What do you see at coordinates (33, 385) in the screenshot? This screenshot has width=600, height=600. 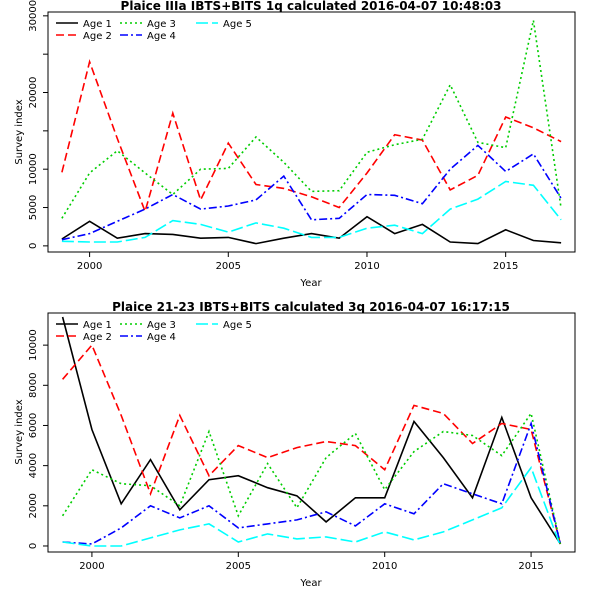 I see `y-tick-label: 8000` at bounding box center [33, 385].